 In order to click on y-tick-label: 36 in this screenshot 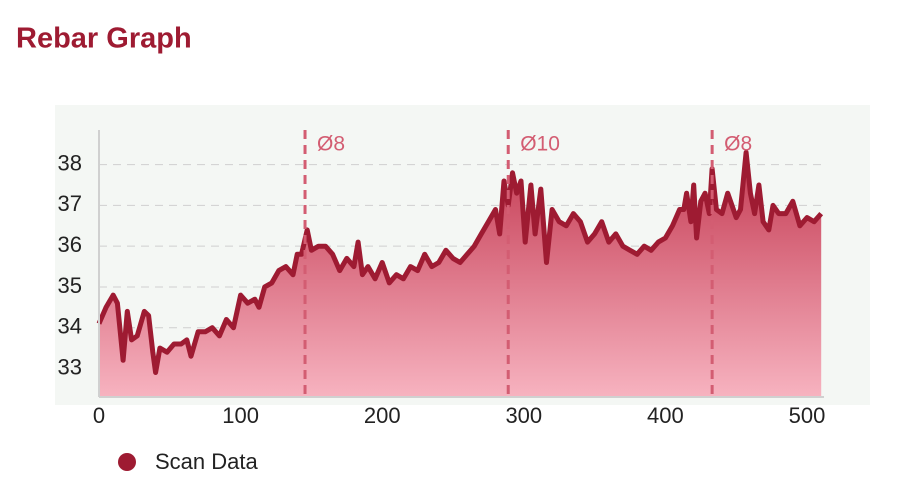, I will do `click(70, 244)`.